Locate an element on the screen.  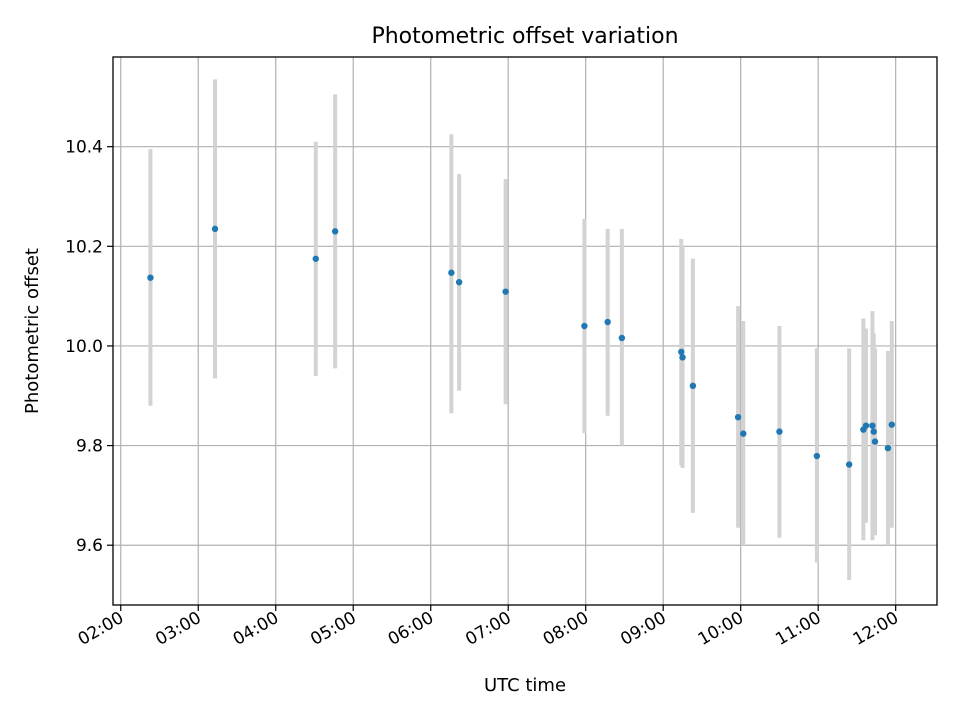
y-tick-label: 10.4 is located at coordinates (84, 148).